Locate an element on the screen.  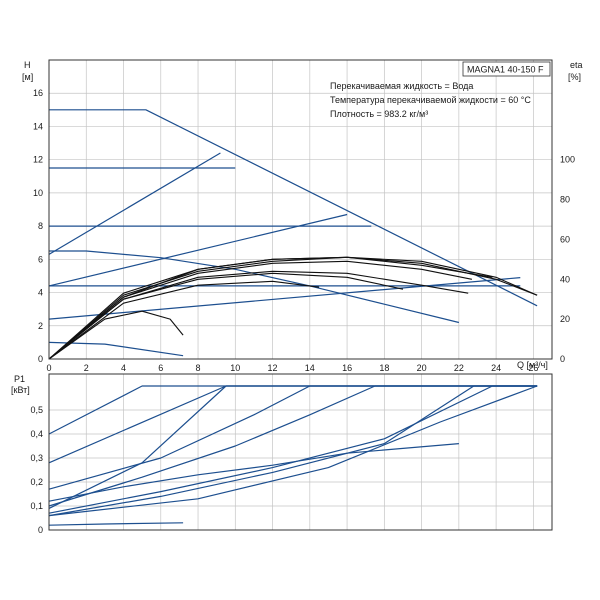
flow-tick-label: 24 is located at coordinates (496, 368).